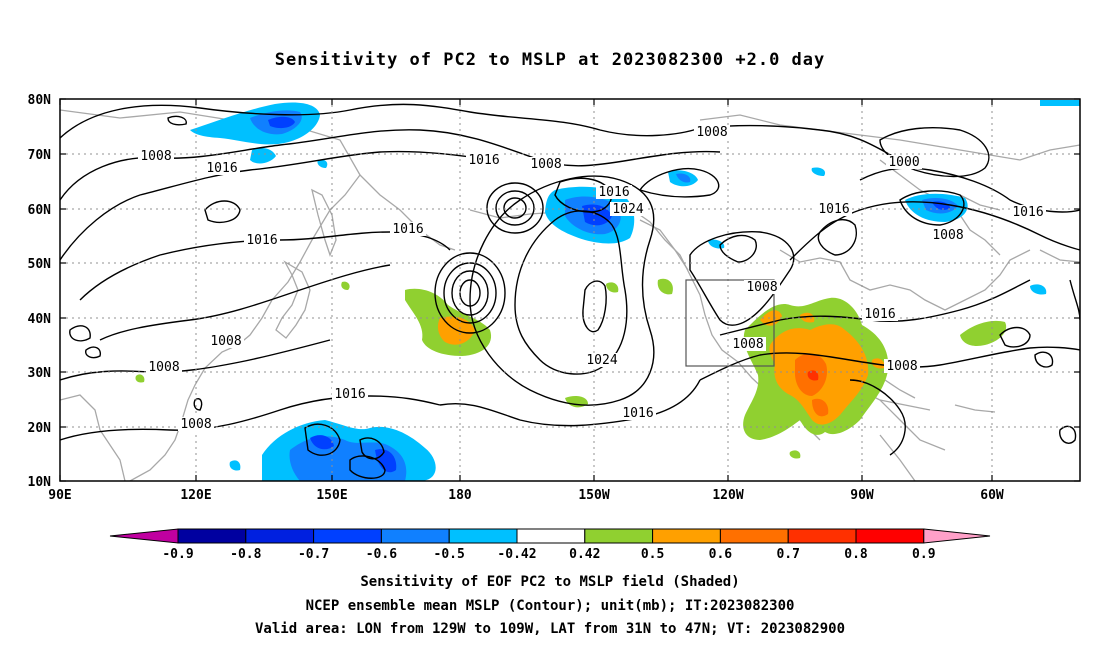  Describe the element at coordinates (195, 495) in the screenshot. I see `lon-label: 120E` at that location.